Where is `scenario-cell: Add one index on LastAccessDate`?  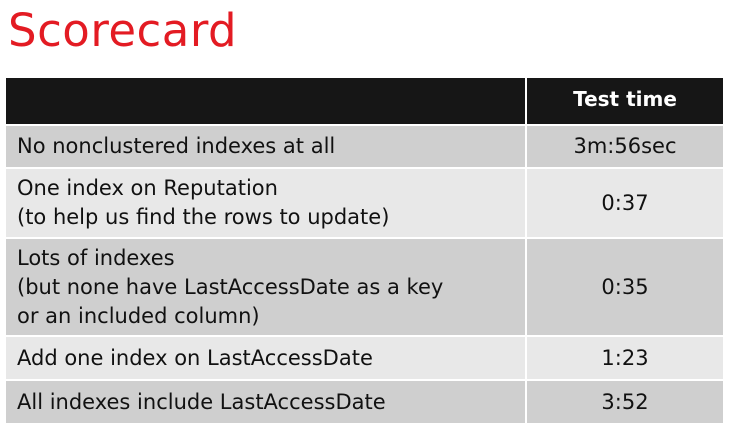 scenario-cell: Add one index on LastAccessDate is located at coordinates (266, 359).